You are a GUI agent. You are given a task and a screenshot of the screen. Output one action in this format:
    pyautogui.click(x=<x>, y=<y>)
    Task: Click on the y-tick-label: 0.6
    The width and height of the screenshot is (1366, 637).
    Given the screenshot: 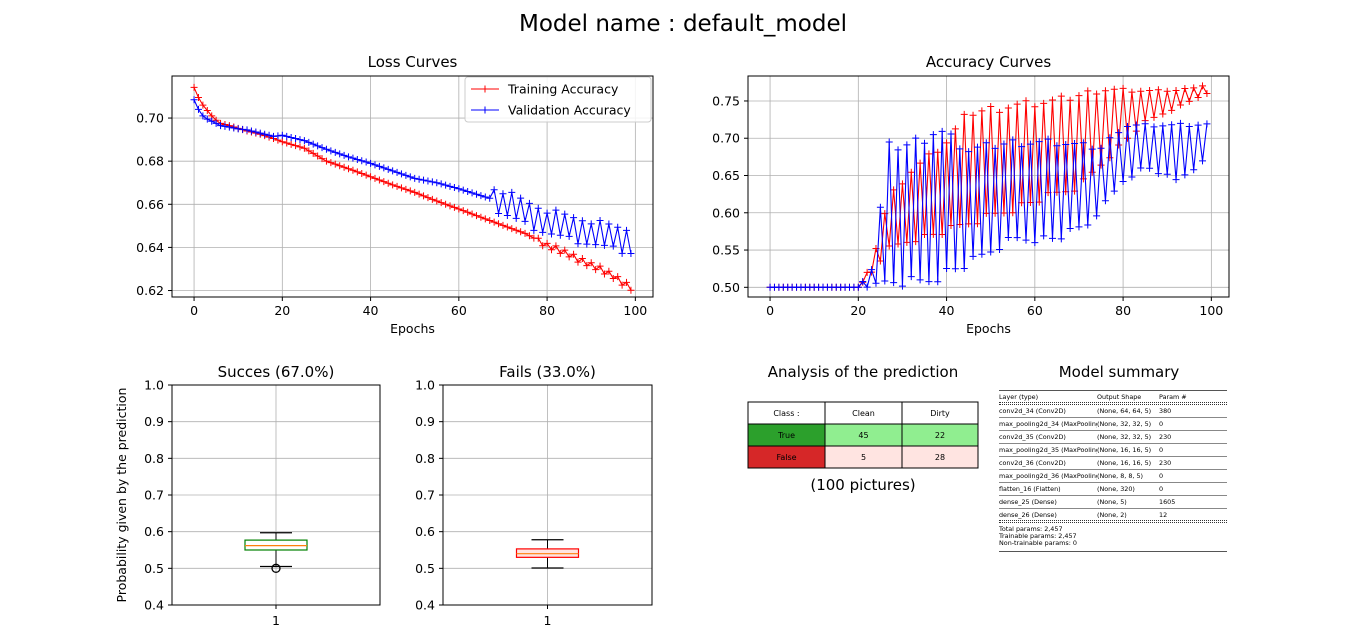 What is the action you would take?
    pyautogui.click(x=425, y=531)
    